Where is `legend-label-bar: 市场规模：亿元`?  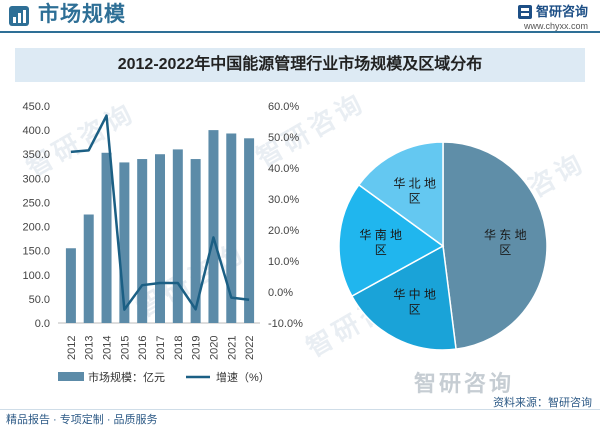 legend-label-bar: 市场规模：亿元 is located at coordinates (126, 377).